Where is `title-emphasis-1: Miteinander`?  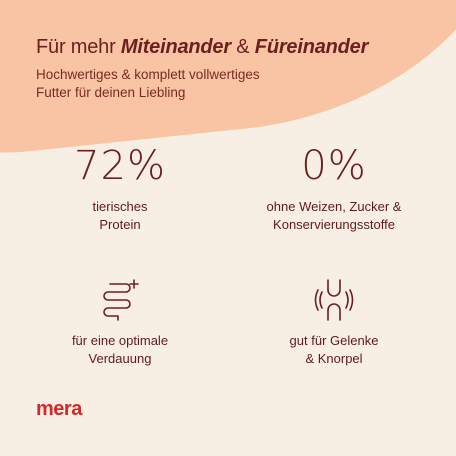 title-emphasis-1: Miteinander is located at coordinates (175, 47).